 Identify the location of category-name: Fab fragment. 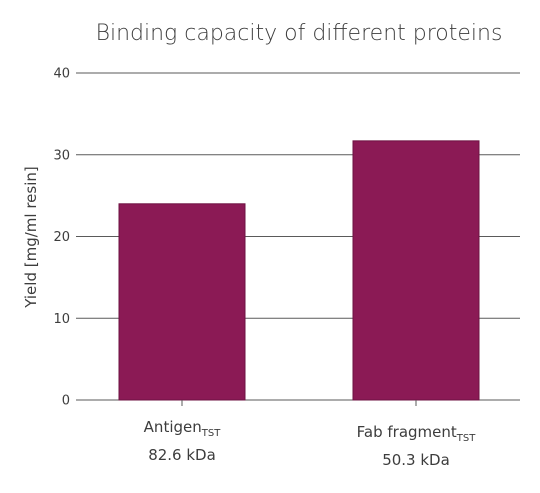
(407, 432).